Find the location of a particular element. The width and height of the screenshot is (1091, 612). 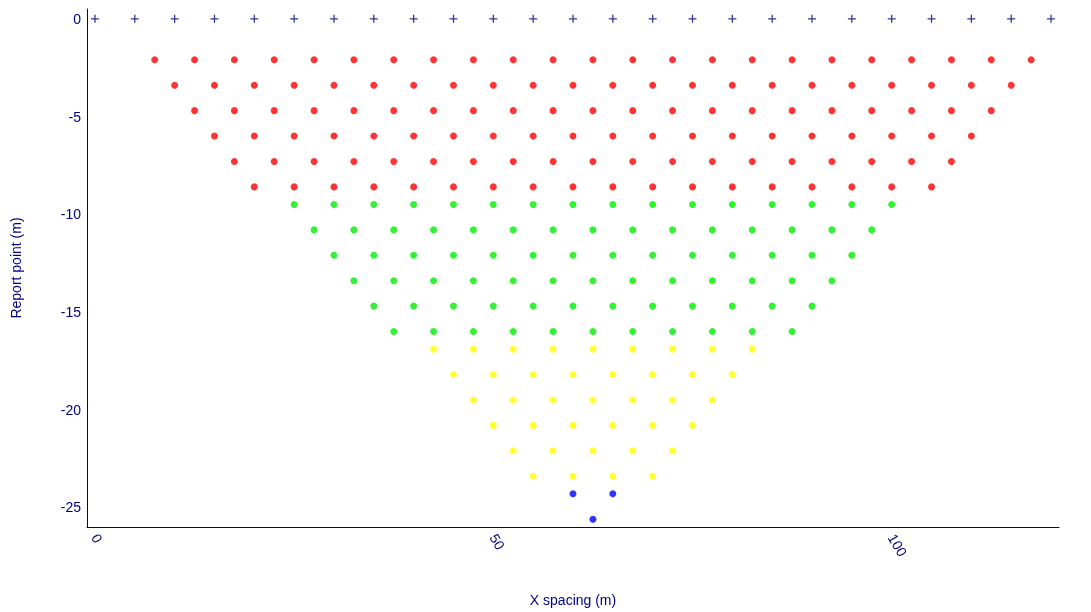

x-axis-title: X spacing (m) is located at coordinates (573, 600).